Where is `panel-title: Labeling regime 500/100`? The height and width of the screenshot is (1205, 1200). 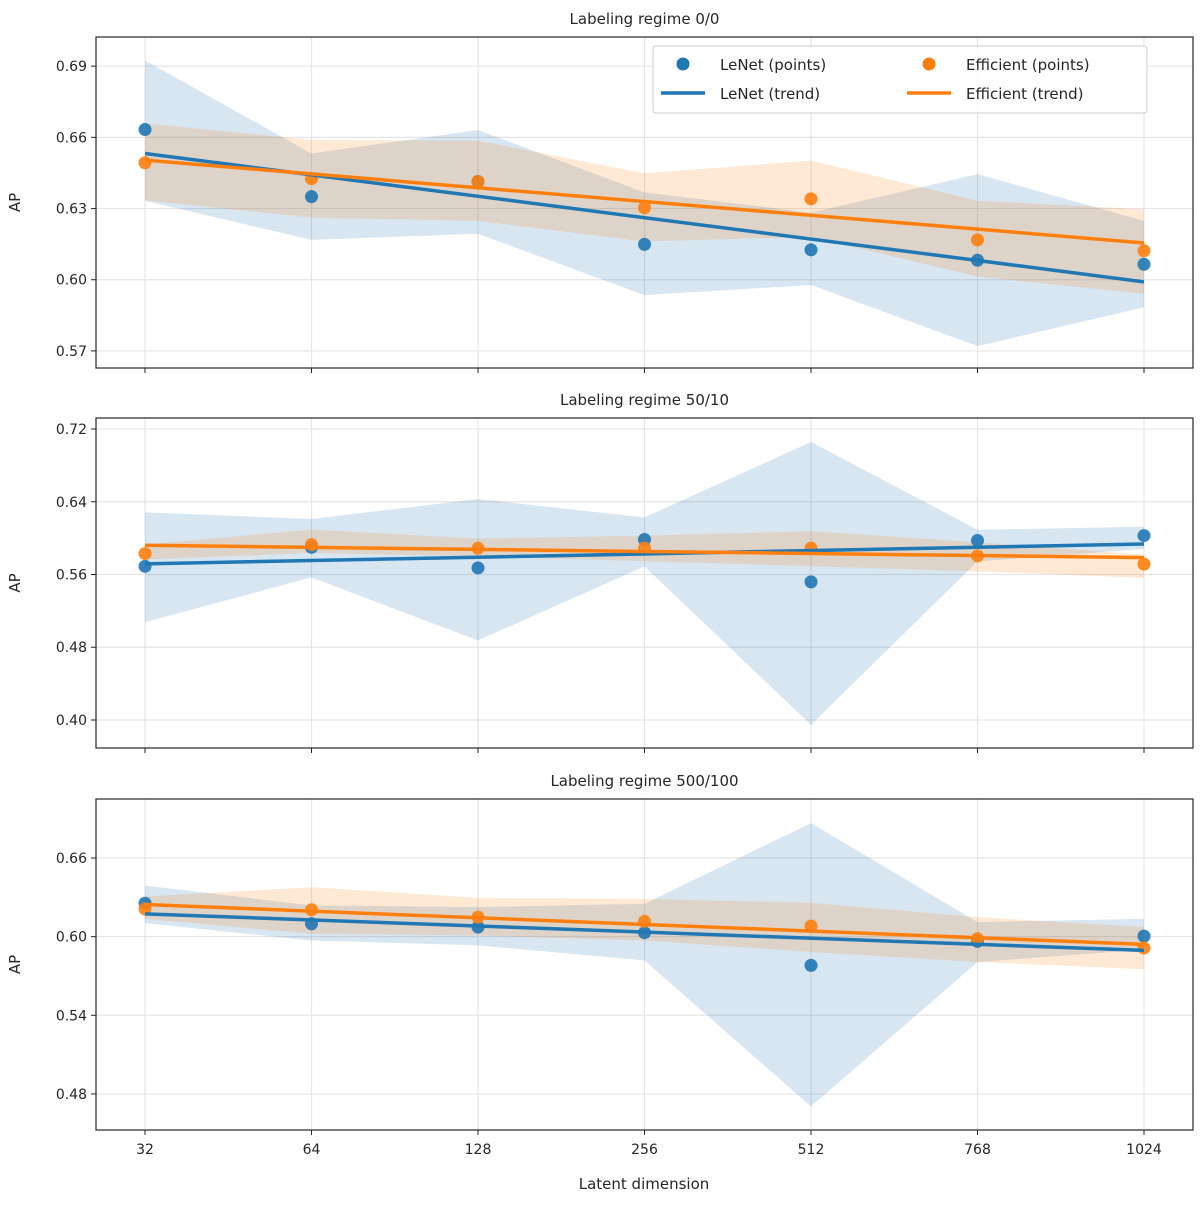 panel-title: Labeling regime 500/100 is located at coordinates (644, 781).